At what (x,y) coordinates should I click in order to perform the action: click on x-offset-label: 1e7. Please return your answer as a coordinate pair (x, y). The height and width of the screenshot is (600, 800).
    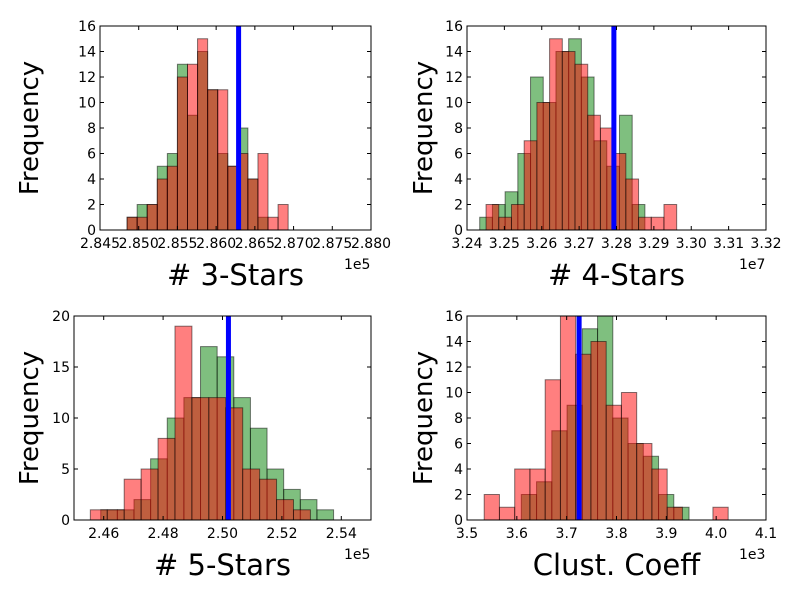
    Looking at the image, I should click on (752, 265).